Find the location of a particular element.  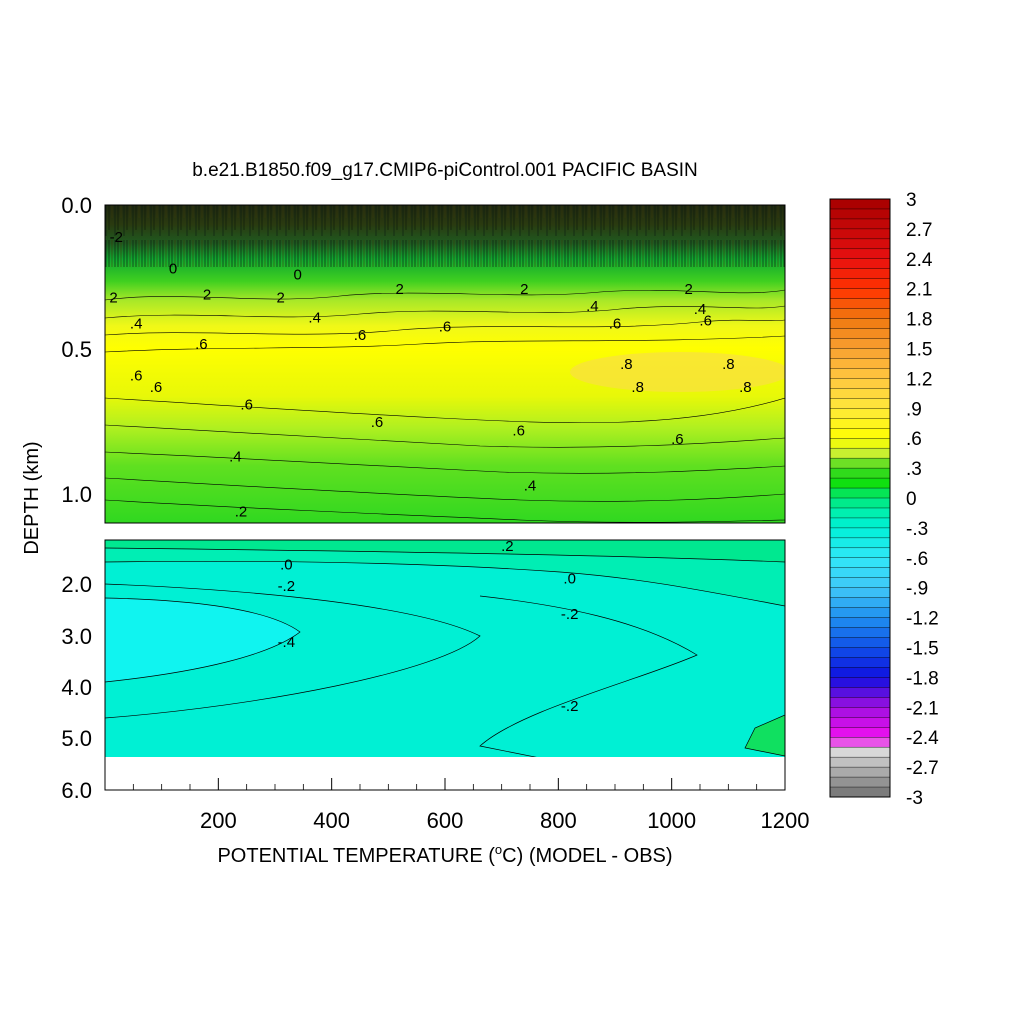

colorbar-label-10: 0 is located at coordinates (911, 499).